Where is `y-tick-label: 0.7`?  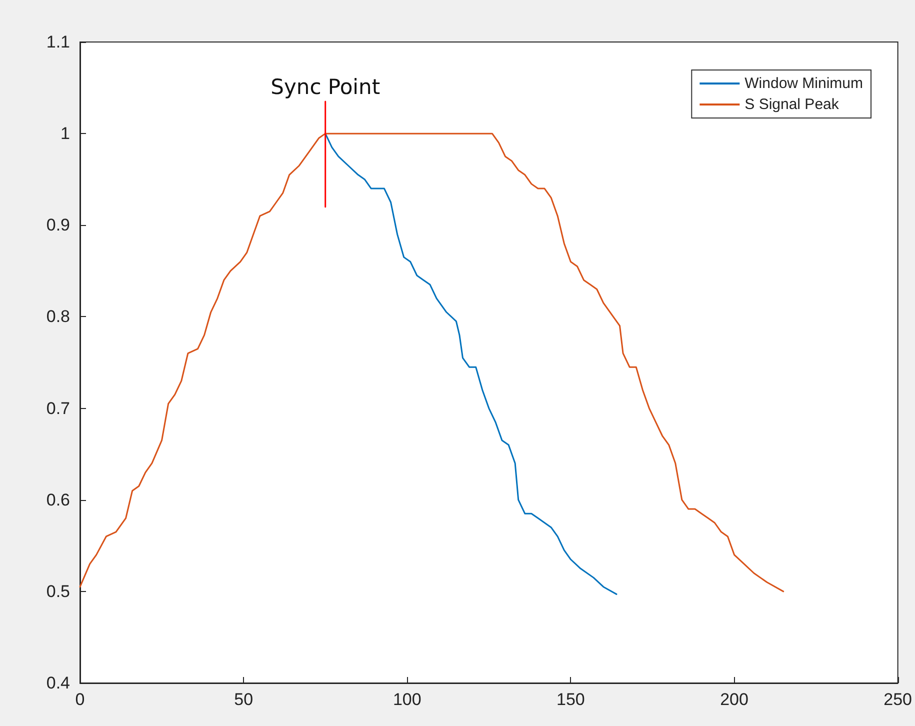 y-tick-label: 0.7 is located at coordinates (58, 408).